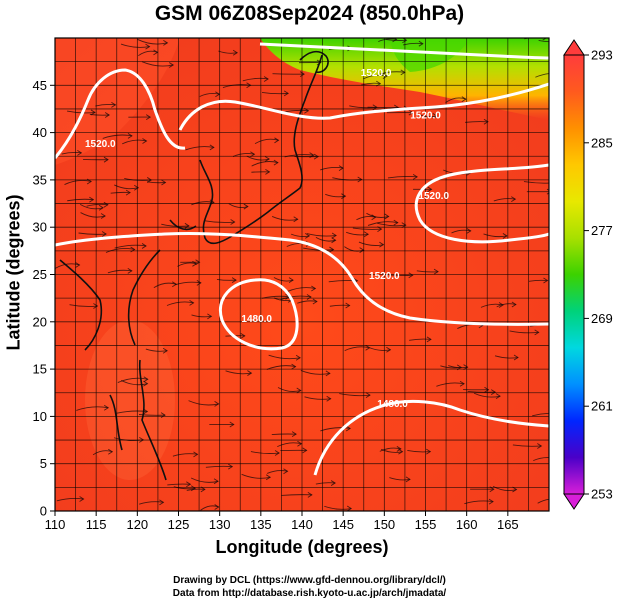  Describe the element at coordinates (404, 79) in the screenshot. I see `cool-region-north` at that location.